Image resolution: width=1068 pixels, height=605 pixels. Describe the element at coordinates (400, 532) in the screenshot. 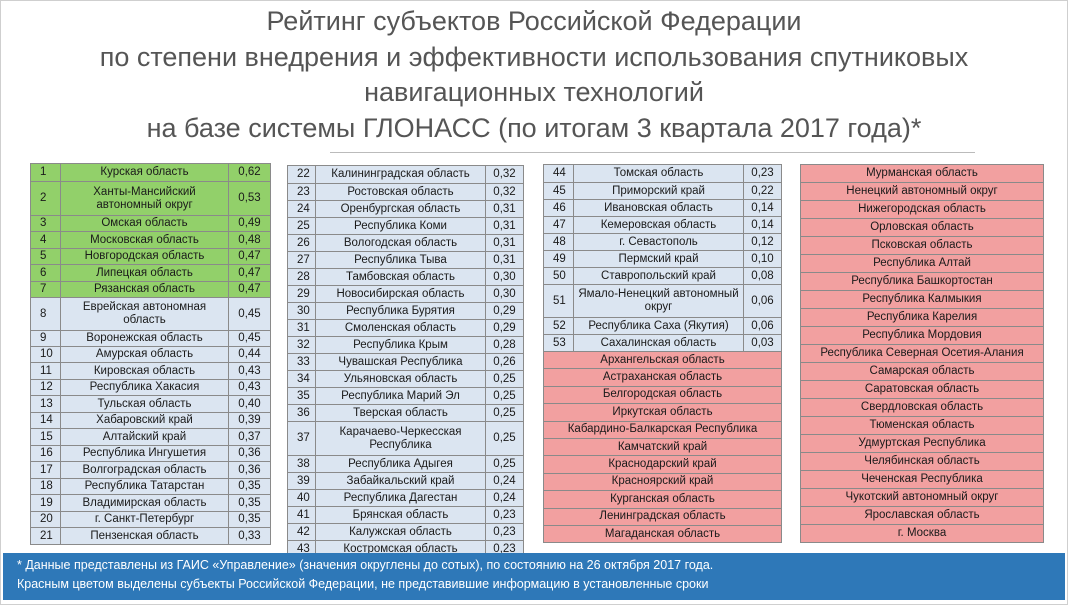

I see `region-cell: Калужская область` at that location.